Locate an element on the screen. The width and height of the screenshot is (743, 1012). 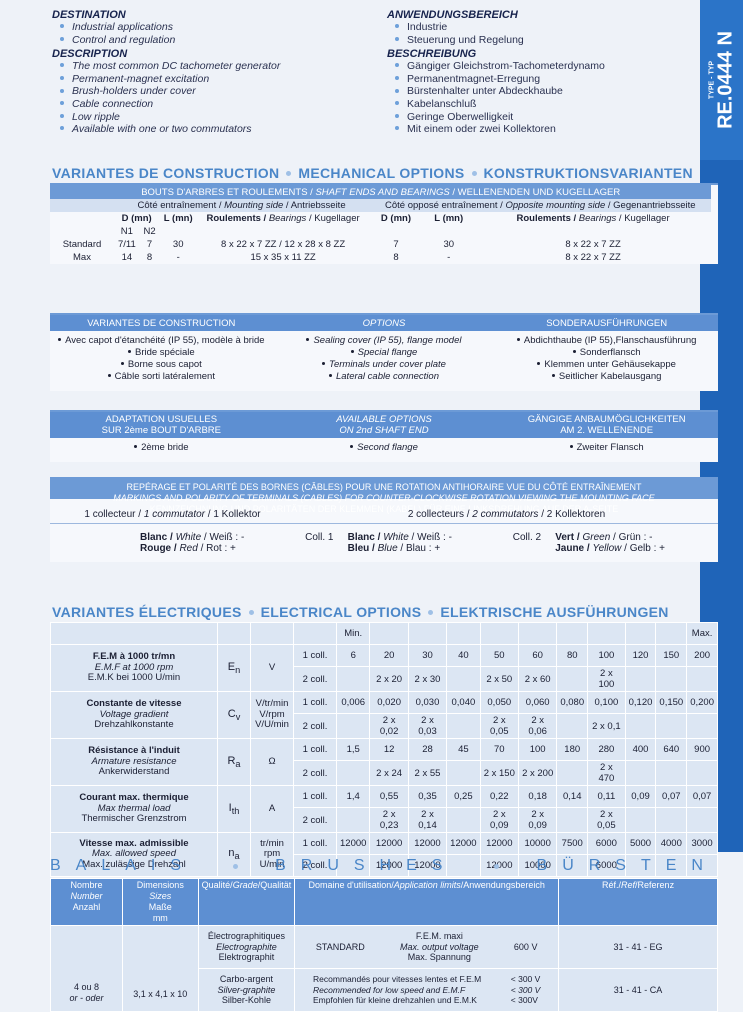
text: Sonderflansch is located at coordinates (606, 353).